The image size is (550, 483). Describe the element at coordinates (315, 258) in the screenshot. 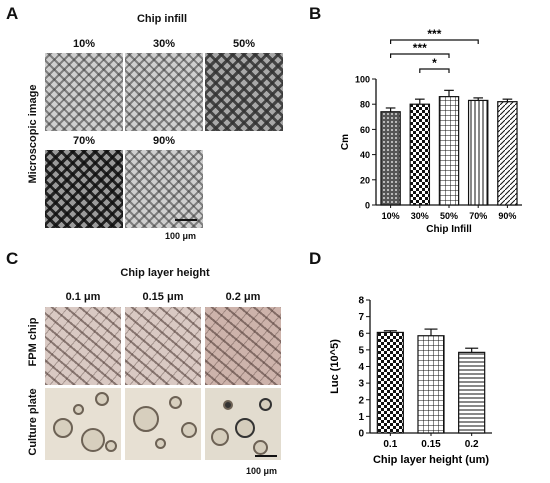

I see `panel-letter-d: D` at that location.